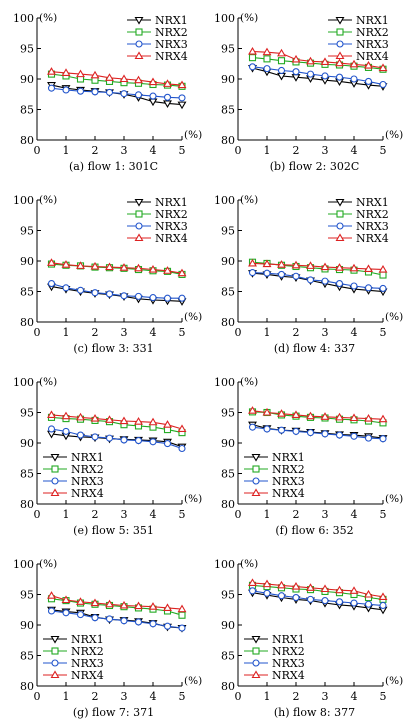 This screenshot has height=721, width=413. Describe the element at coordinates (113, 712) in the screenshot. I see `panel-caption: (g) flow 7: 371` at that location.